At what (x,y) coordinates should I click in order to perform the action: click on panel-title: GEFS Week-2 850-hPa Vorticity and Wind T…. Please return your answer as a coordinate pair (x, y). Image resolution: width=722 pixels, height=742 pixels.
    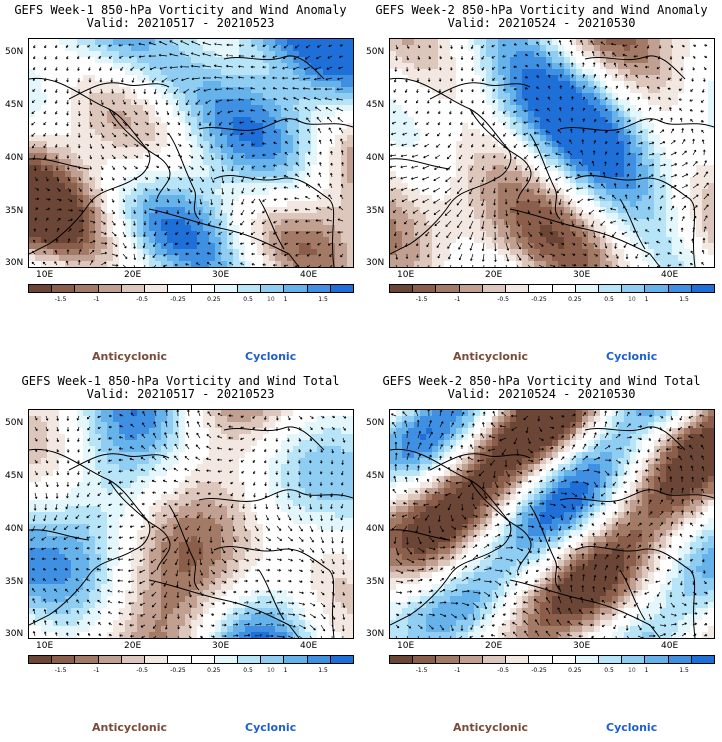
    Looking at the image, I should click on (541, 381).